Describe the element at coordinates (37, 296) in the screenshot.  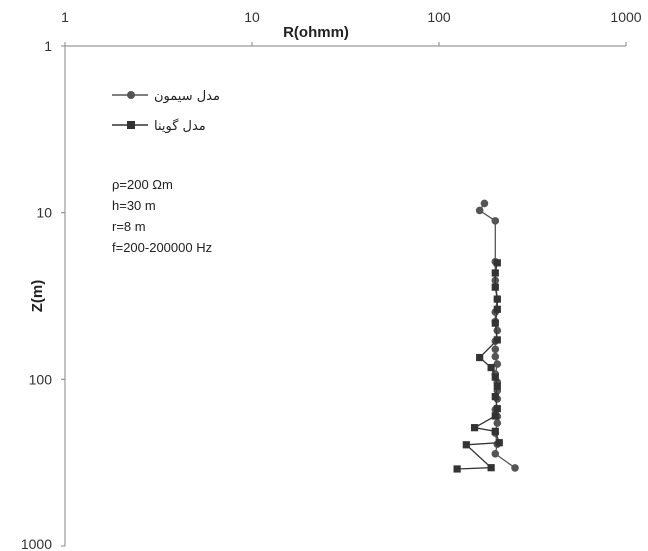
I see `y-axis-title: Z(m)` at that location.